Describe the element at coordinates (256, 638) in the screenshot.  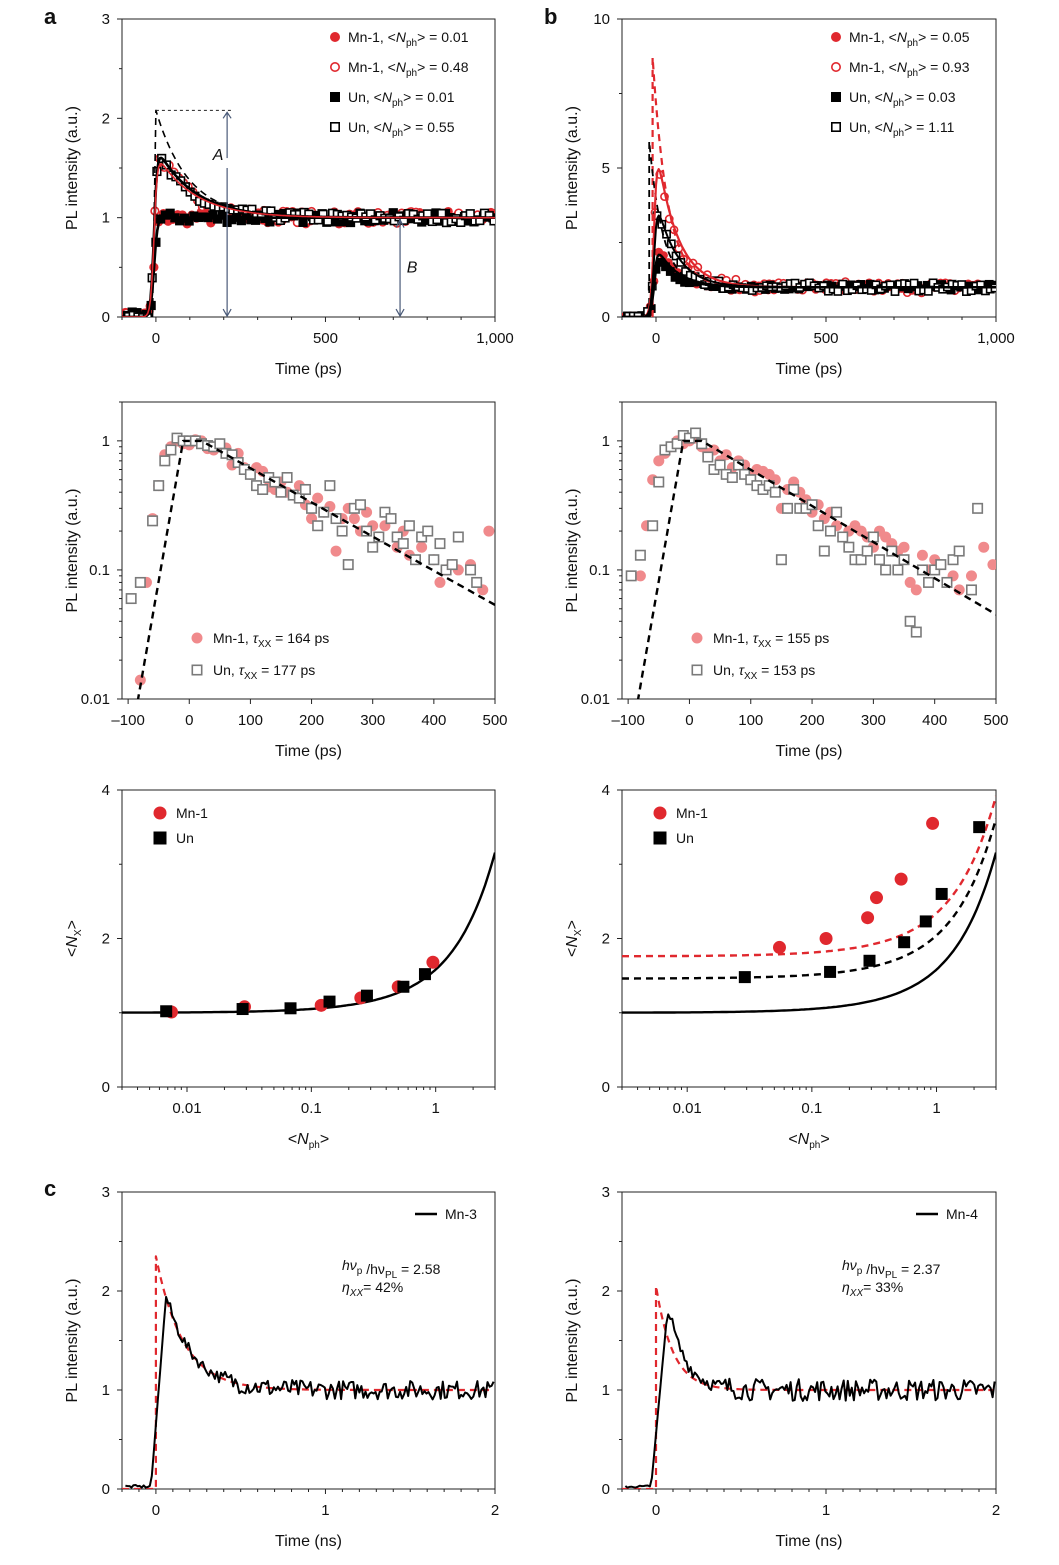
I see `legend-entry-part: τ` at that location.